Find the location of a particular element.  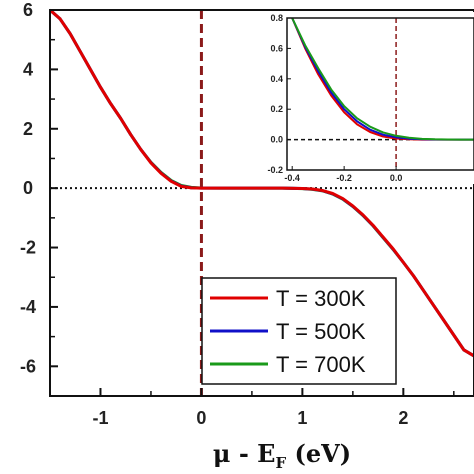

x-axis-label-suffix: (eV) is located at coordinates (318, 453).